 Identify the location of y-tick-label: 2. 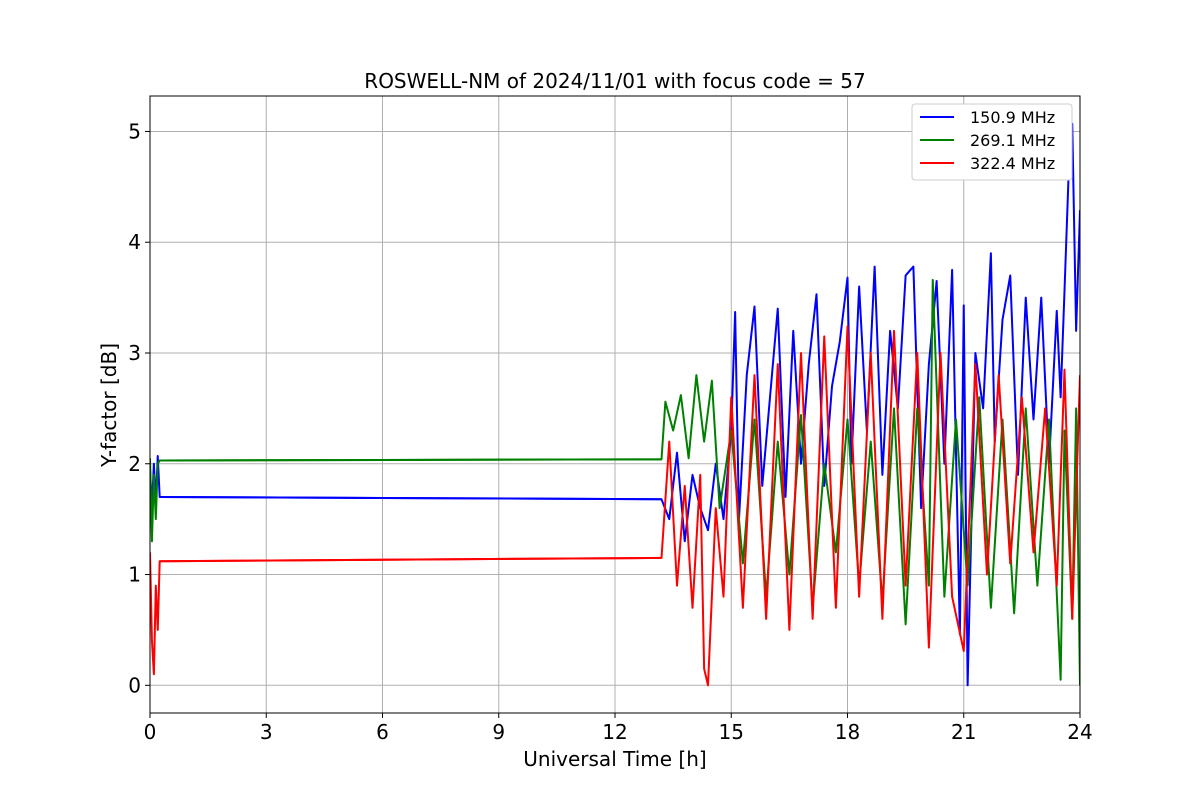
(134, 464).